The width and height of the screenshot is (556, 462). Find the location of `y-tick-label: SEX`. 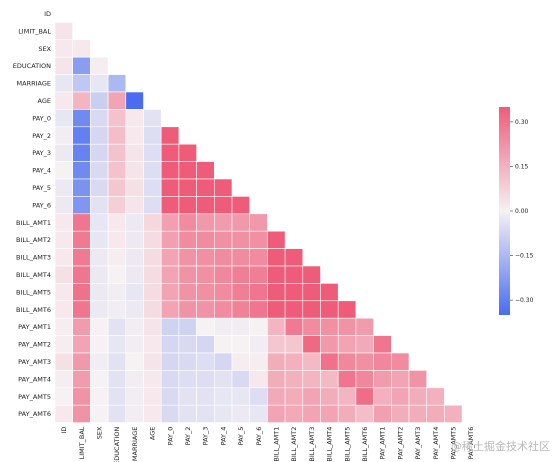

y-tick-label: SEX is located at coordinates (44, 49).